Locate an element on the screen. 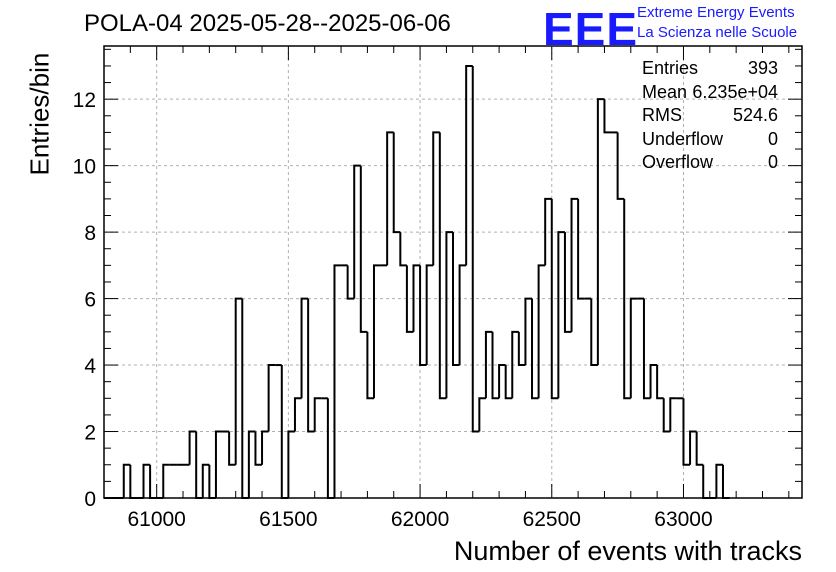 Image resolution: width=836 pixels, height=572 pixels. stat-row-rms: RMS 524.6 is located at coordinates (709, 117).